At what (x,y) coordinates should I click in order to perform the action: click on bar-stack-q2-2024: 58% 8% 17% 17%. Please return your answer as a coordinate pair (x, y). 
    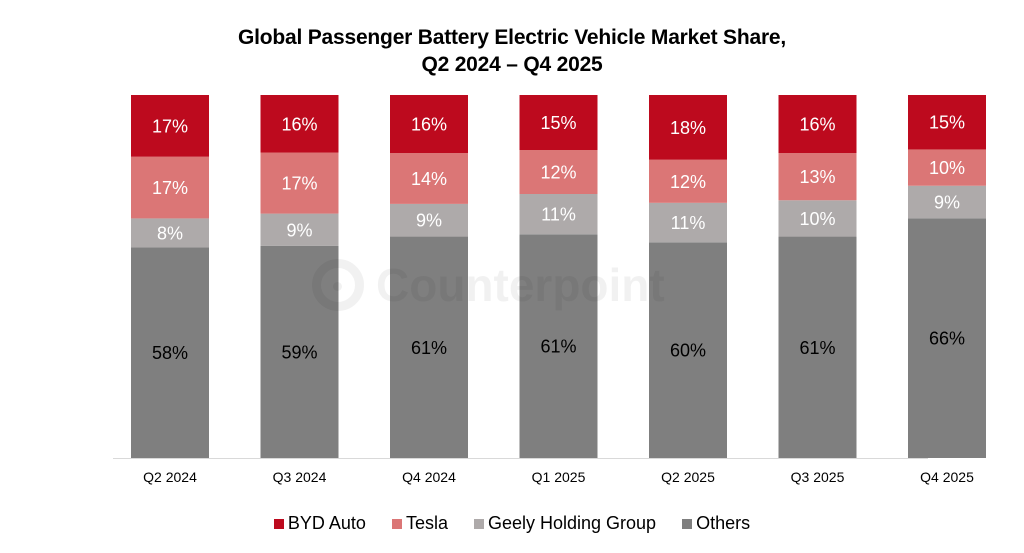
    Looking at the image, I should click on (170, 276).